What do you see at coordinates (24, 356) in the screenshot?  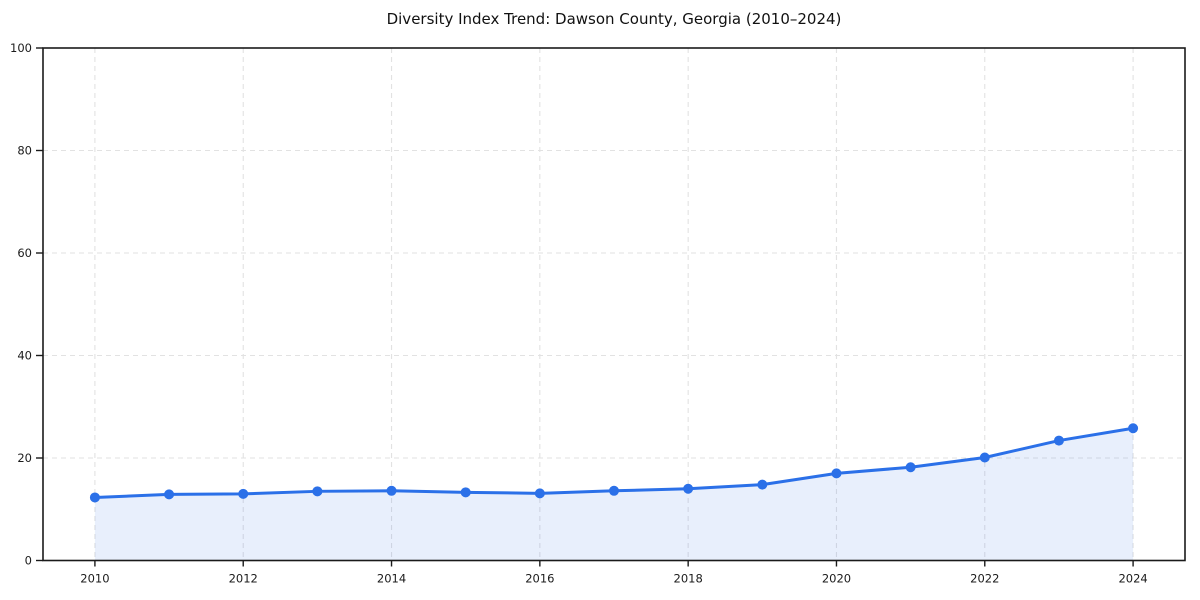 I see `y-tick-label: 40` at bounding box center [24, 356].